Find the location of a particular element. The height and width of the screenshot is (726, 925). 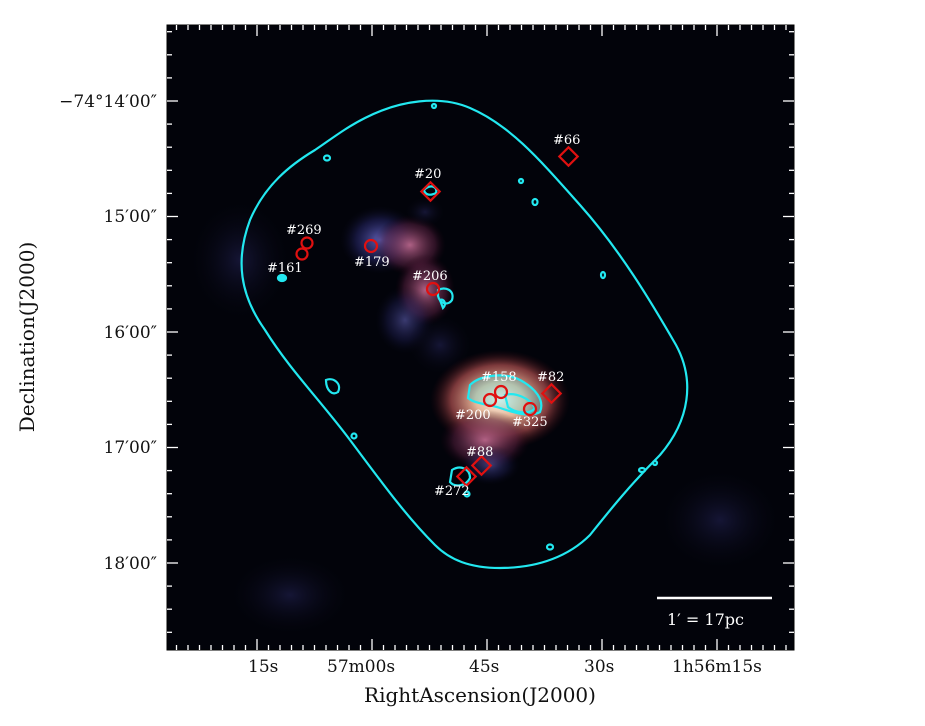

y-tick-label: 18′00″ is located at coordinates (130, 564).